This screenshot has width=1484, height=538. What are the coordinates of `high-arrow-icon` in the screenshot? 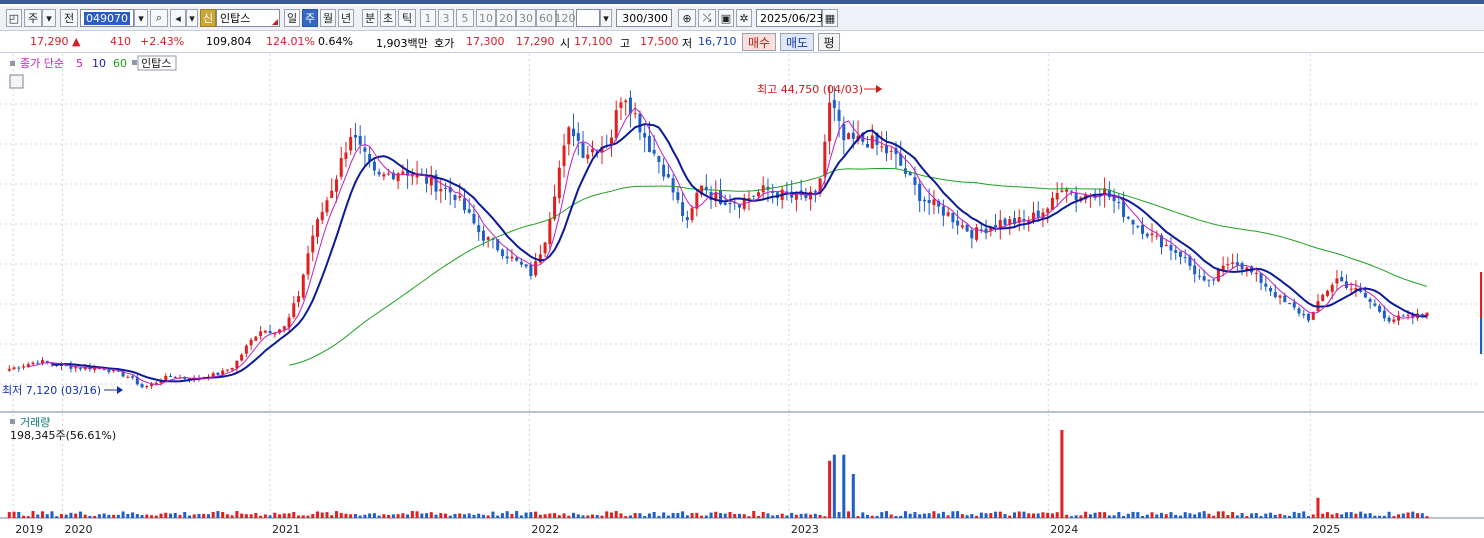 It's located at (879, 89).